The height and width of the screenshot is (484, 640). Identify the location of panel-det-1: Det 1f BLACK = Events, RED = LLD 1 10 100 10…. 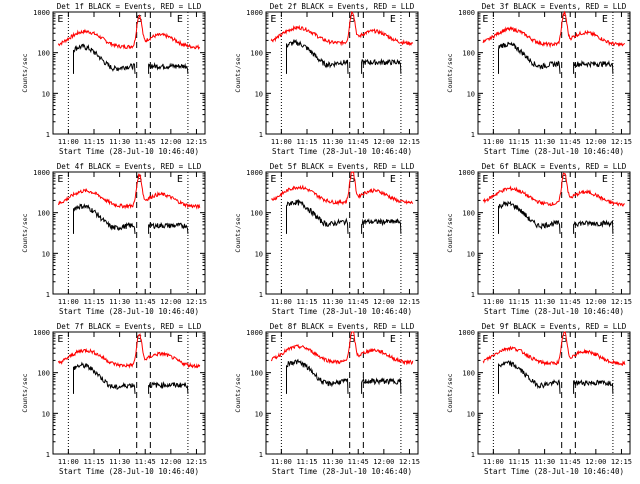
(114, 79).